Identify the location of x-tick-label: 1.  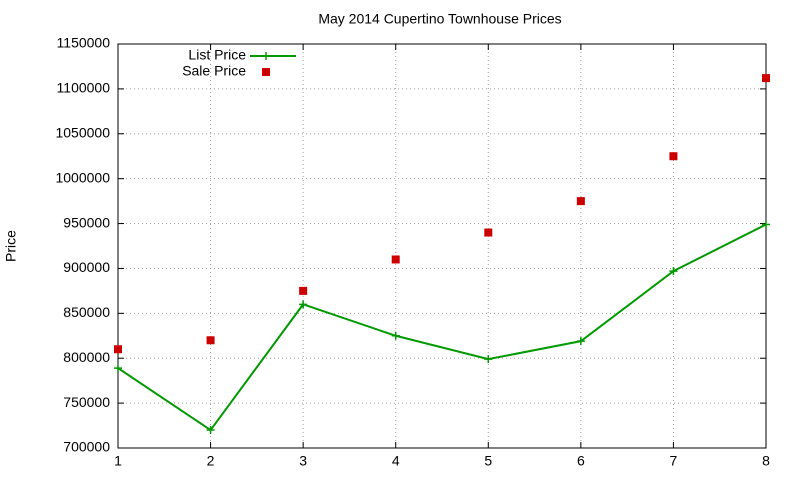
(118, 461).